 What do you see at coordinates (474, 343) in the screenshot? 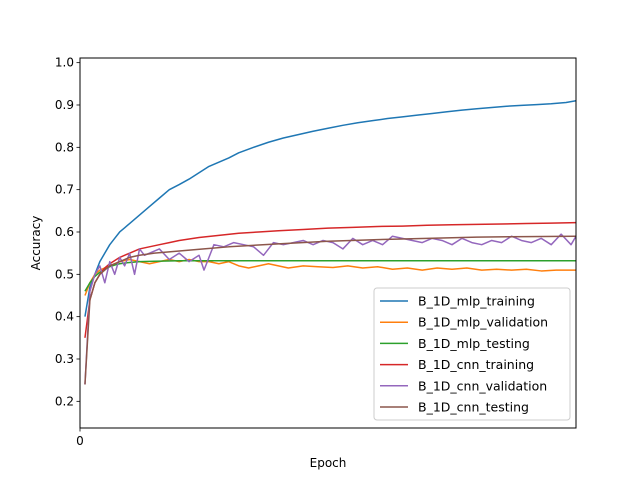
I see `legend-entry: B_1D_mlp_testing` at bounding box center [474, 343].